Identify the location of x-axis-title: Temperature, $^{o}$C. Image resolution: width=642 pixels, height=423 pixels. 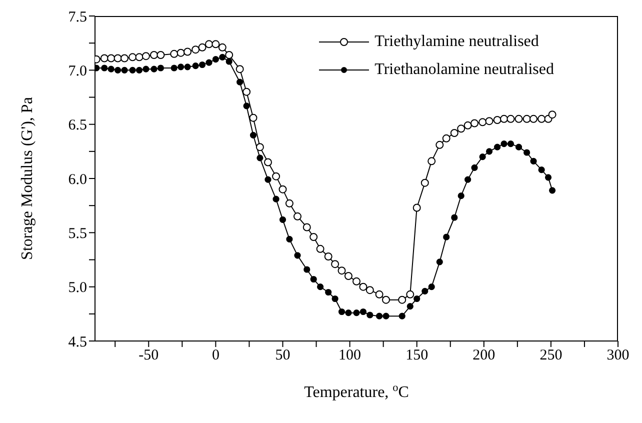
(356, 391).